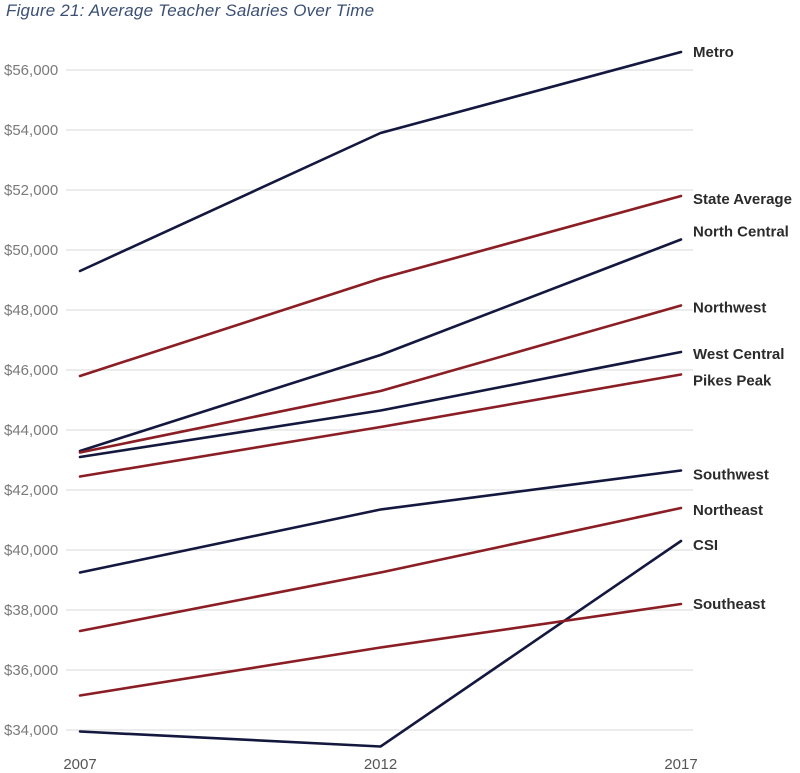 The height and width of the screenshot is (773, 800). Describe the element at coordinates (31, 670) in the screenshot. I see `y-tick-label: $36,000` at that location.